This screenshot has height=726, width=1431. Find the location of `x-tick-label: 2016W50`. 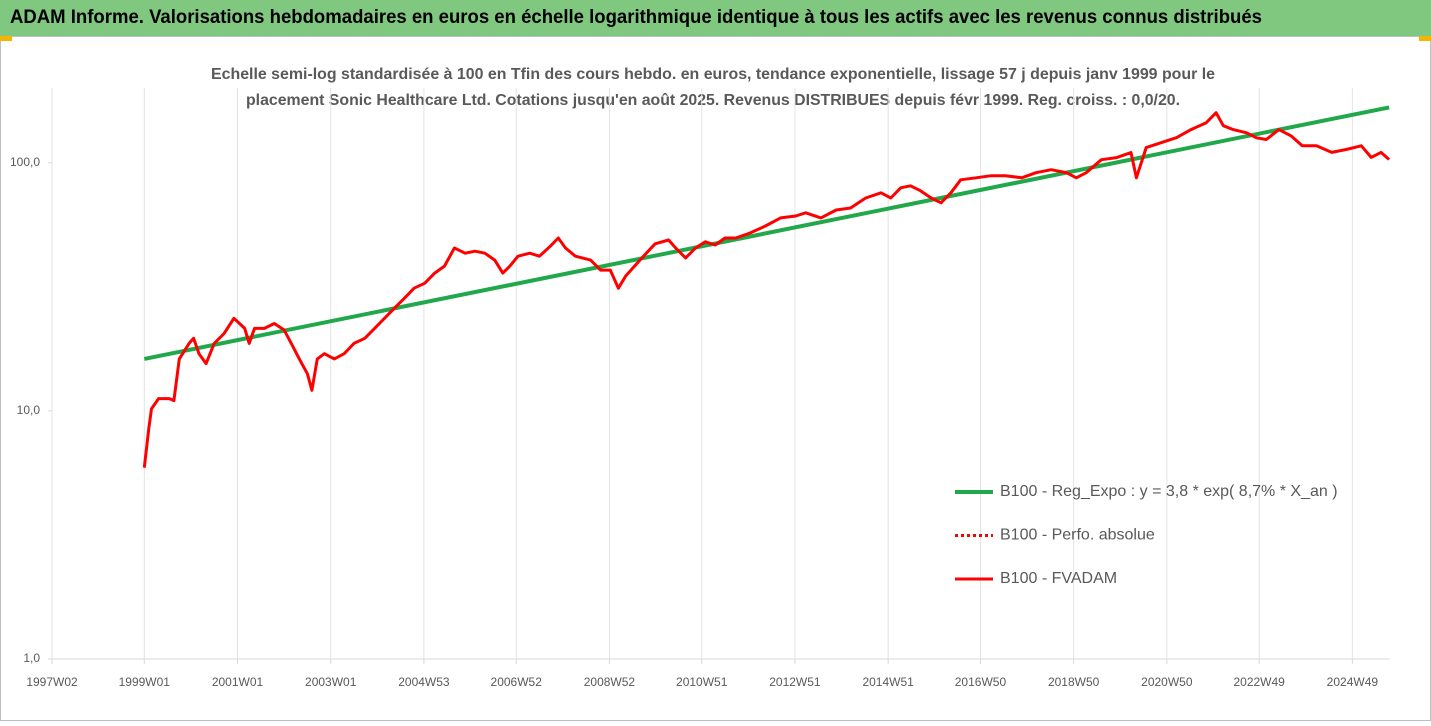

x-tick-label: 2016W50 is located at coordinates (981, 682).